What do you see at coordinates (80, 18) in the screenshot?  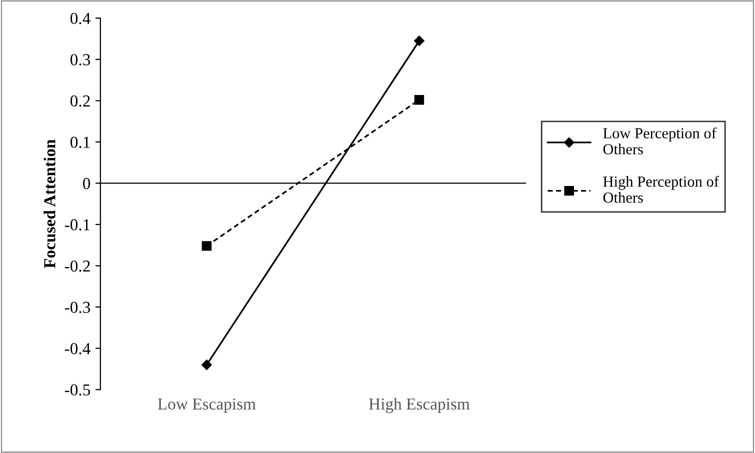 I see `y-tick-label: 0.4` at bounding box center [80, 18].